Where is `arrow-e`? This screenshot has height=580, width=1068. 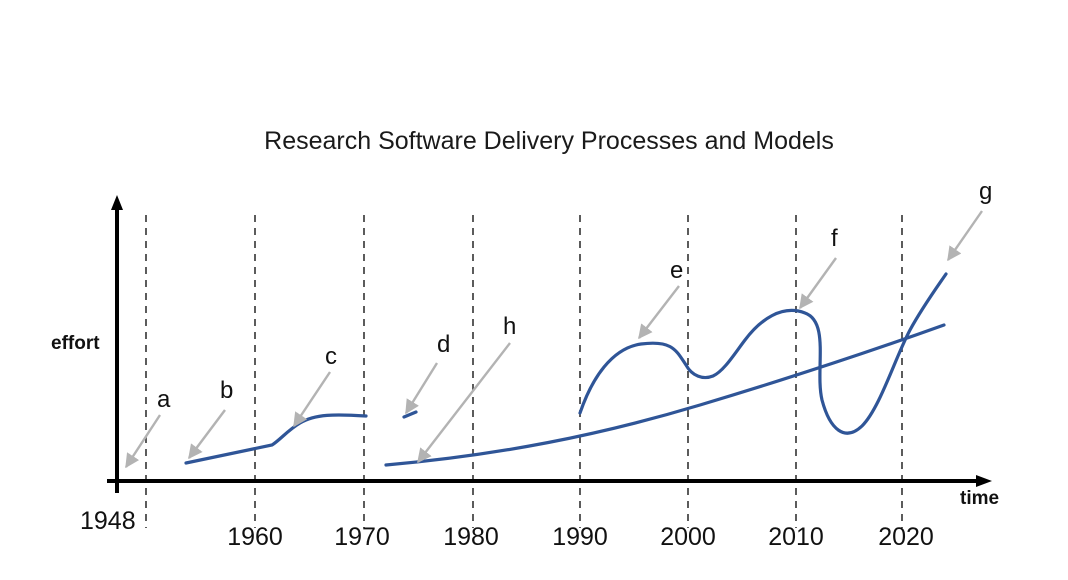
arrow-e is located at coordinates (659, 312).